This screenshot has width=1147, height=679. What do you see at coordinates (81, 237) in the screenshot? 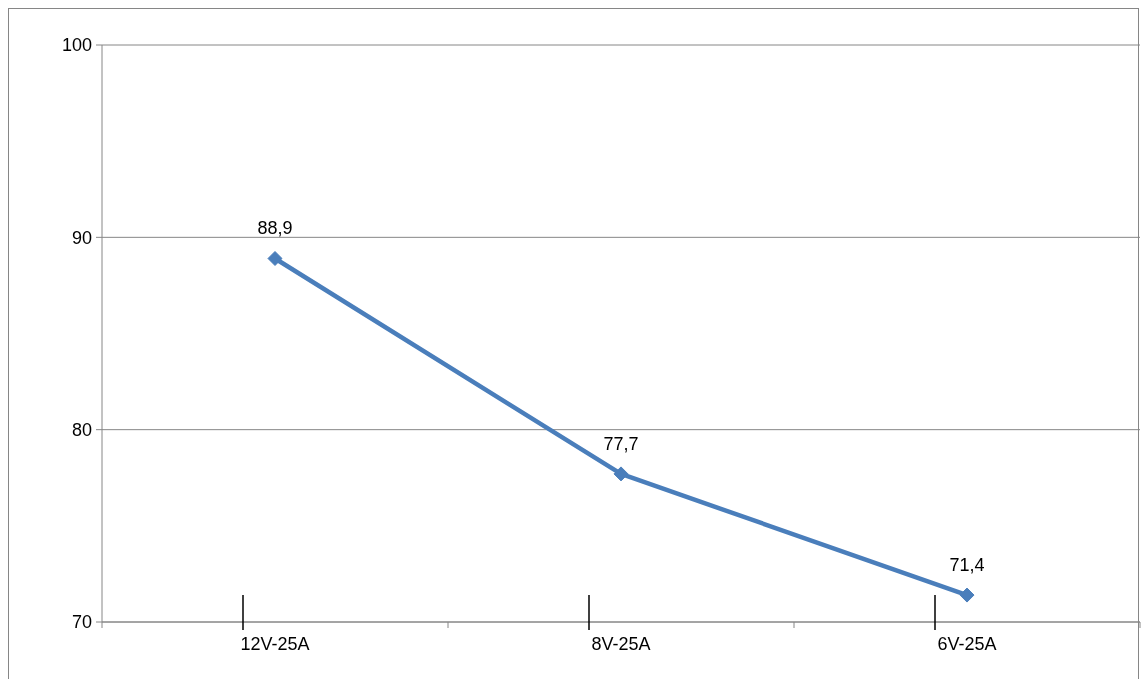
I see `y-tick-label: 90` at bounding box center [81, 237].